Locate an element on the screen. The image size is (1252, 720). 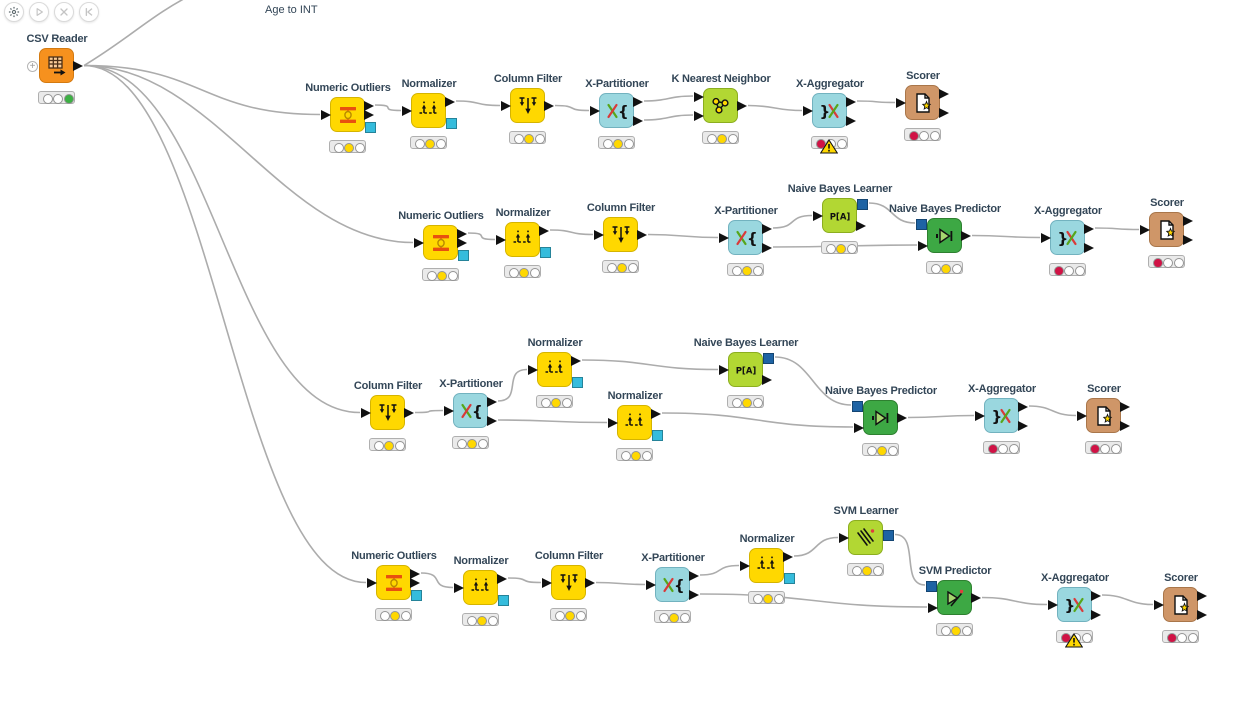
node-no2-numeric-outliers: Numeric Outliers is located at coordinates (441, 245).